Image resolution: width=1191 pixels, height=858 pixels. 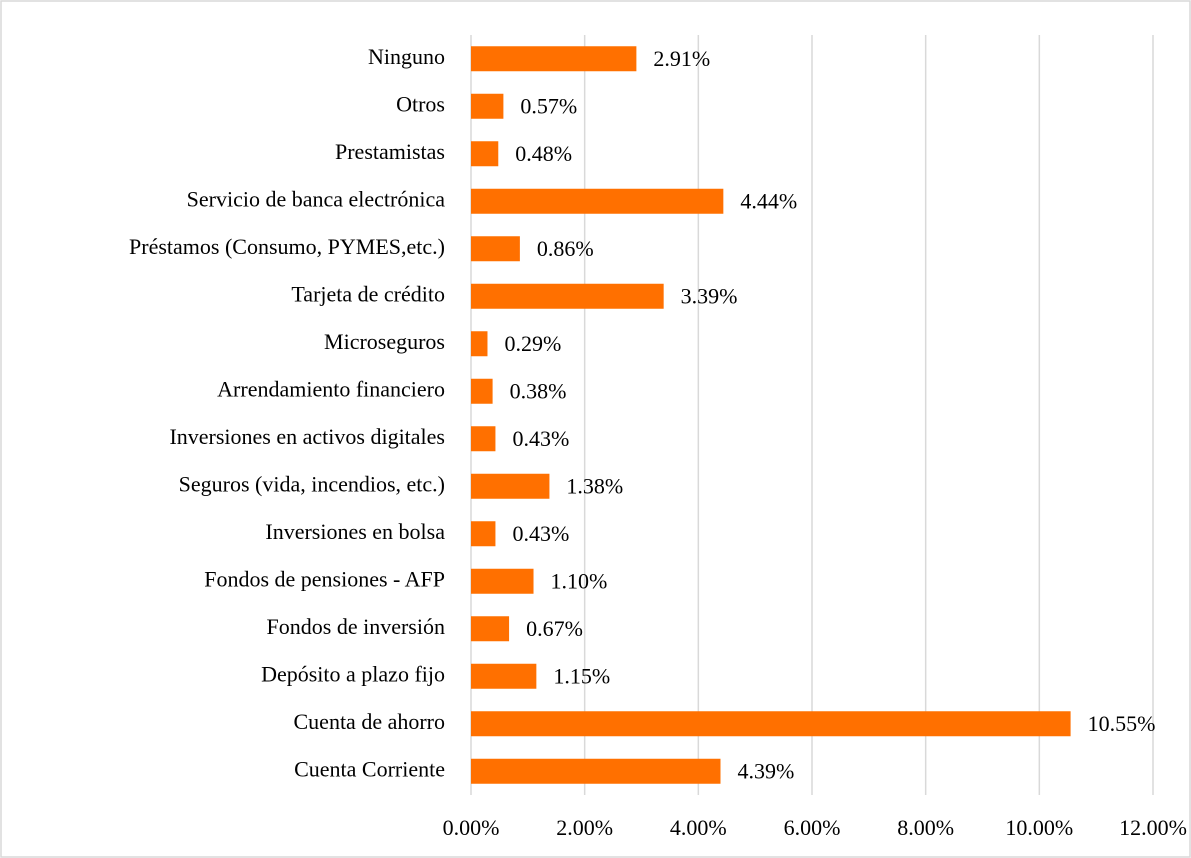 What do you see at coordinates (1153, 827) in the screenshot?
I see `x-tick-label: 12.00%` at bounding box center [1153, 827].